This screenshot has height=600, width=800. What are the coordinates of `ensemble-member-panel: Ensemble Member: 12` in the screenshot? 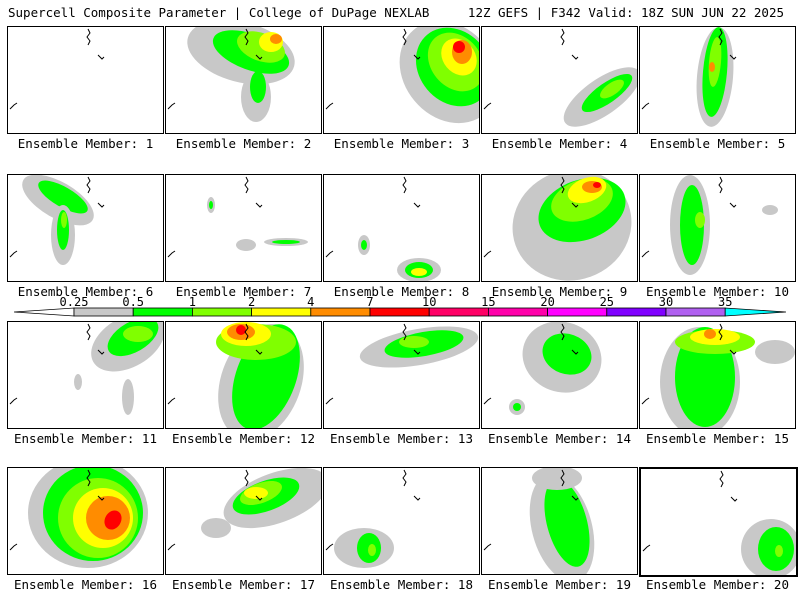 It's located at (243, 383).